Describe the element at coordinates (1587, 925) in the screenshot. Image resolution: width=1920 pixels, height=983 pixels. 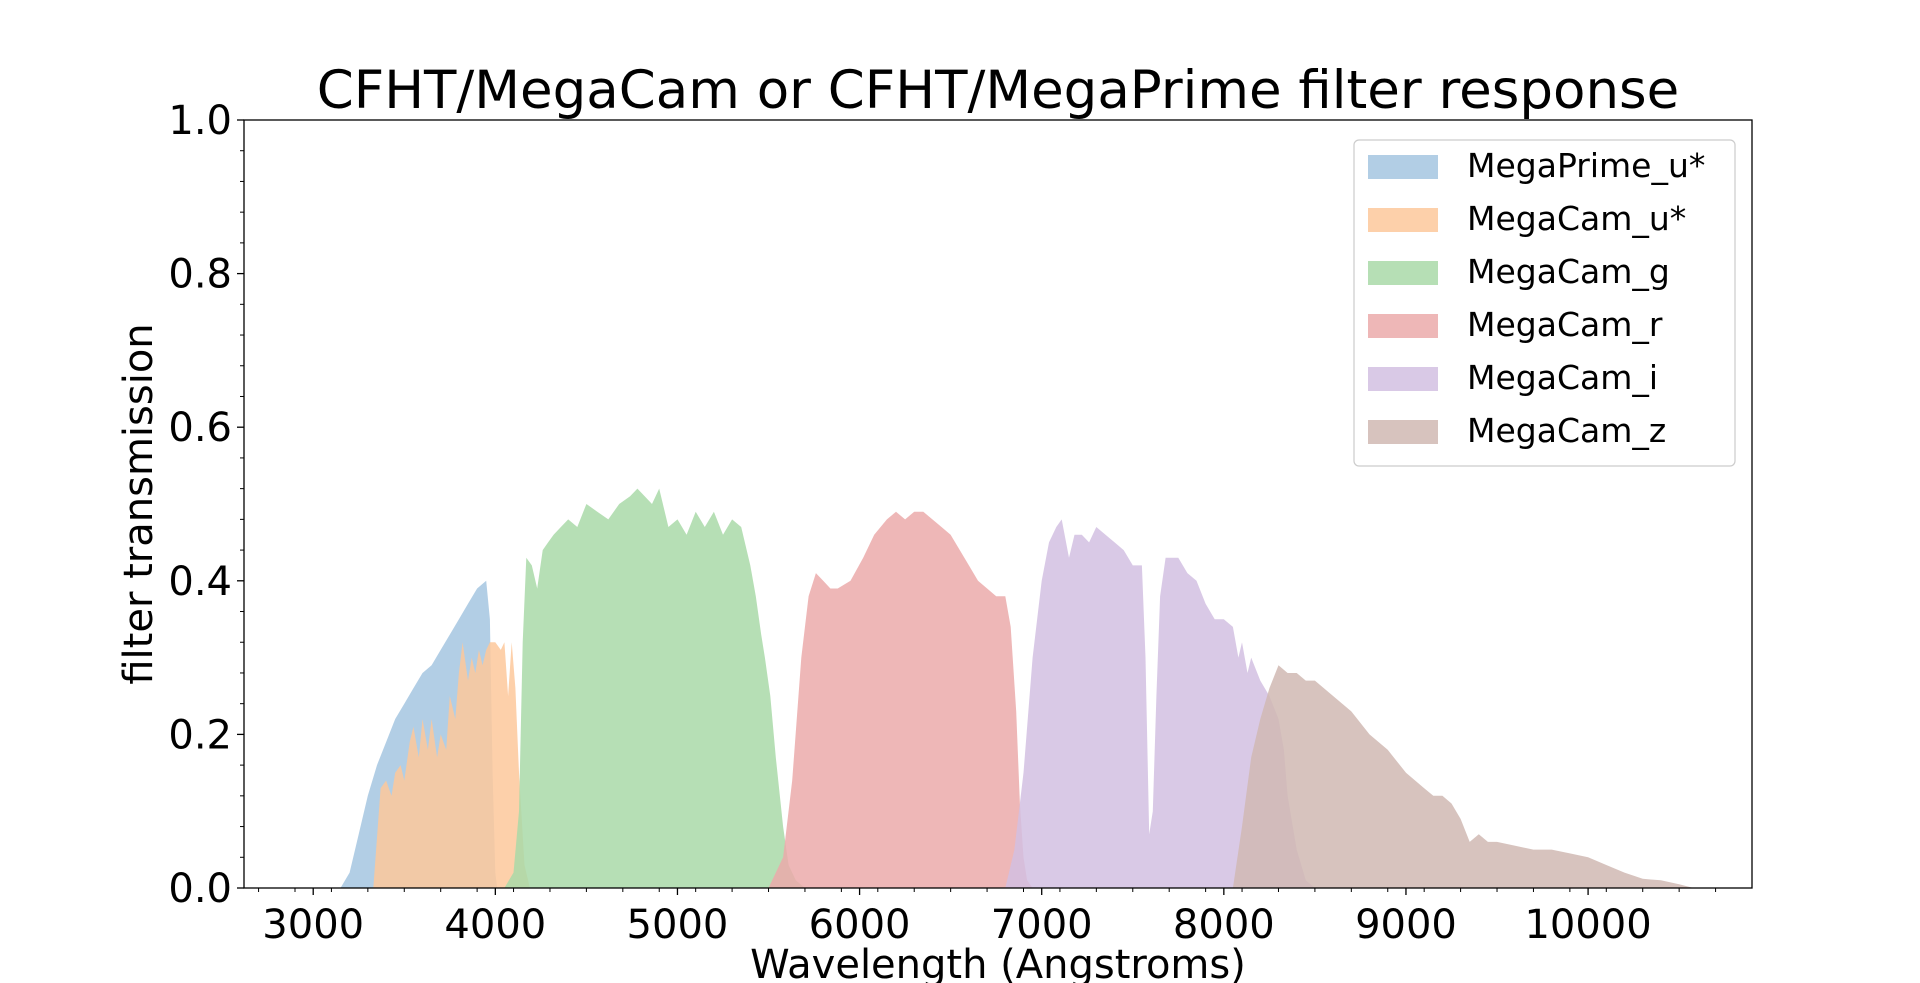
I see `x-tick-label: 10000` at that location.